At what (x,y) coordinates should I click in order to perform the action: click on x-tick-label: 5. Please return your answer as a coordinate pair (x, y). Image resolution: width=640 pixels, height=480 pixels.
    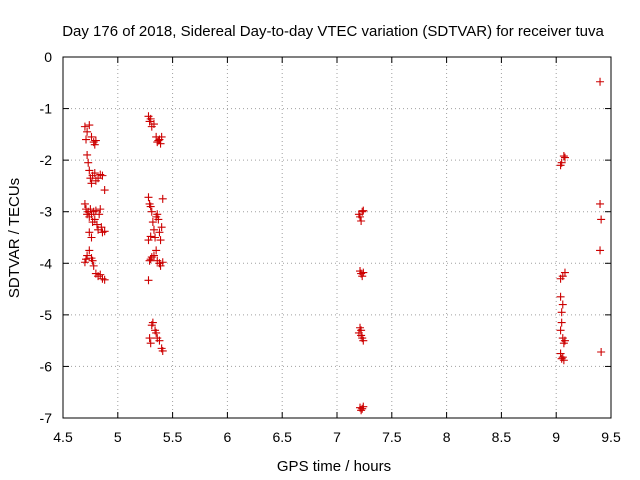
    Looking at the image, I should click on (118, 437).